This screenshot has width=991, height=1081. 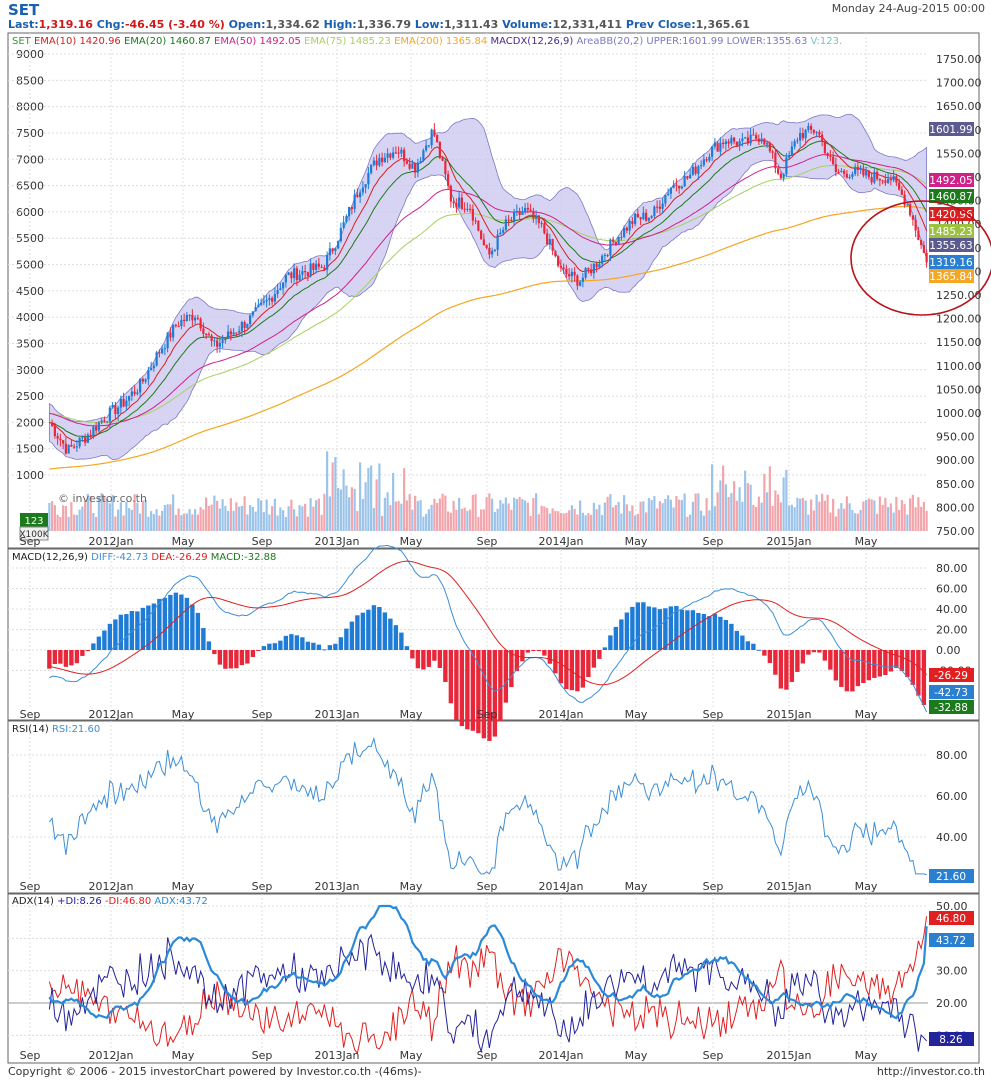 I want to click on price-axis-tick: 750.00, so click(x=955, y=531).